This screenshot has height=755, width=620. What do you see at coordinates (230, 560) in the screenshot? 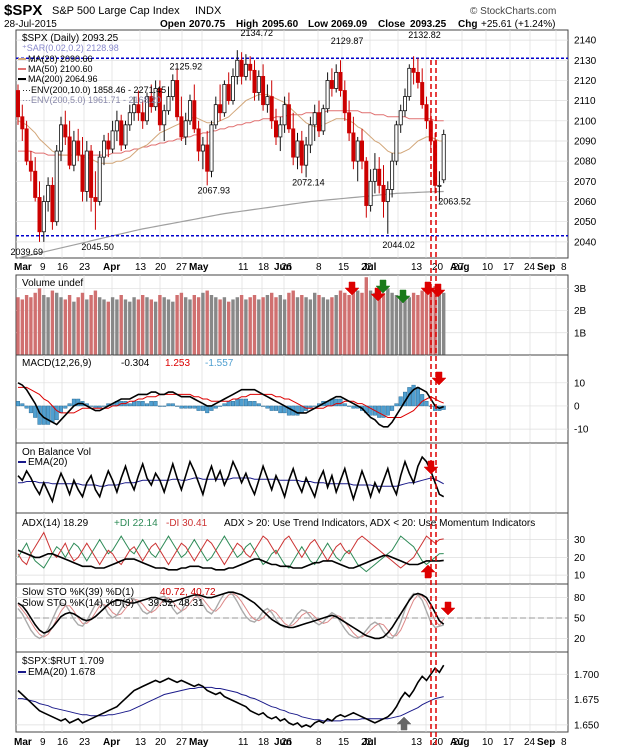
I see `adx-line` at bounding box center [230, 560].